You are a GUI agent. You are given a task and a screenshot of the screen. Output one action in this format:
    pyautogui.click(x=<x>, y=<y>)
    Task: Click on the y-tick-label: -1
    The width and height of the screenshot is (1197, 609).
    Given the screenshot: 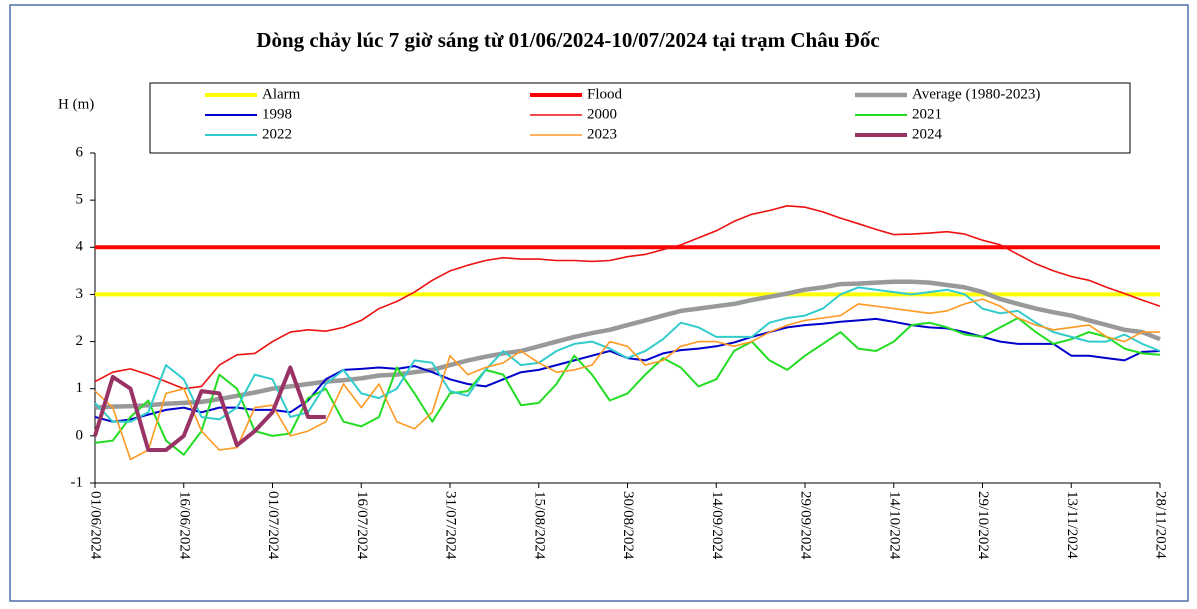 What is the action you would take?
    pyautogui.click(x=77, y=482)
    